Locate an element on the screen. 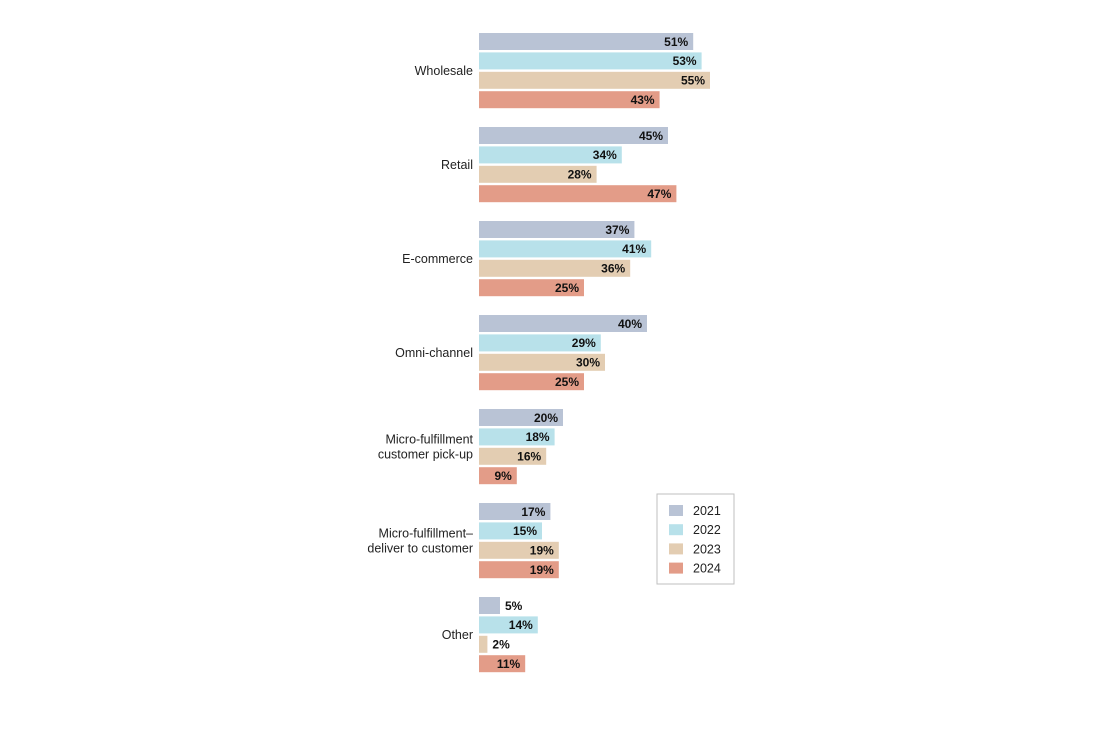 Image resolution: width=1100 pixels, height=733 pixels. category-label: Omni-channel is located at coordinates (434, 353).